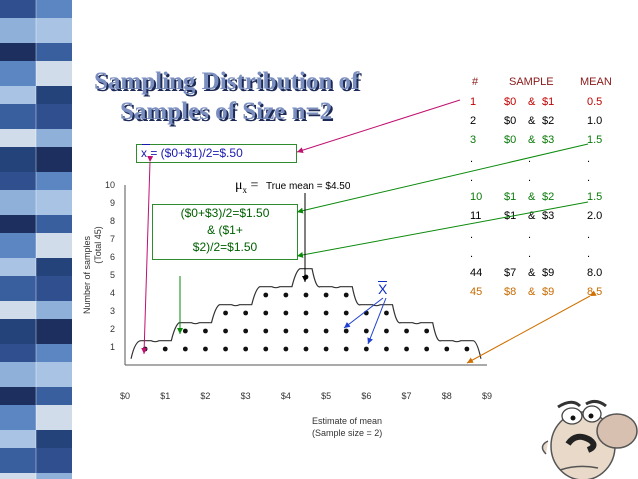 This screenshot has width=638, height=479. I want to click on table-cell-sample-a: $7, so click(510, 273).